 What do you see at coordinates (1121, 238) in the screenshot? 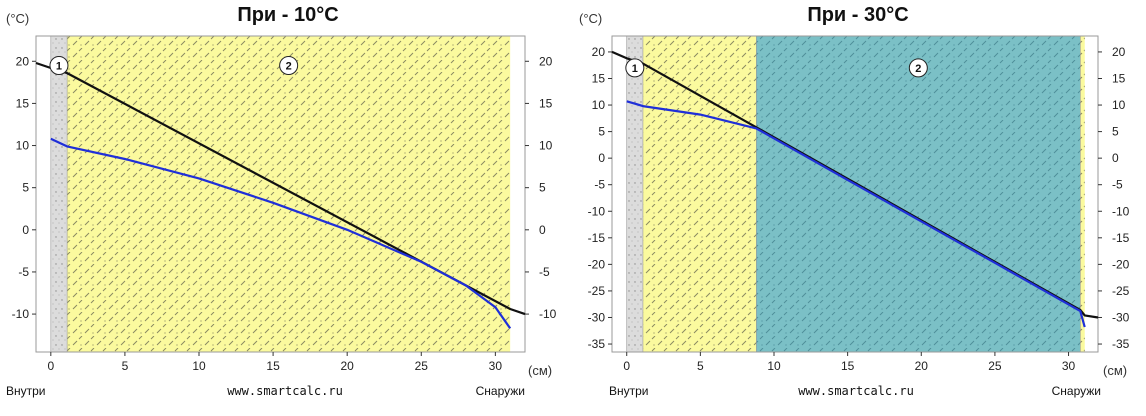
I see `y-tick-label-right: -15` at bounding box center [1121, 238].